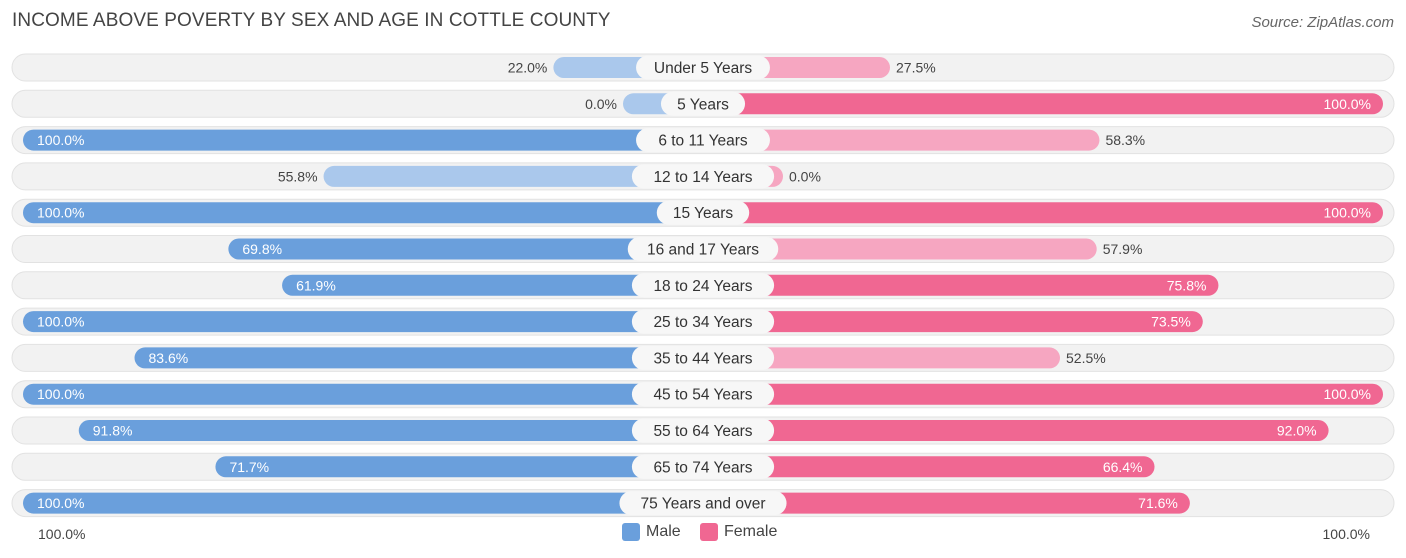 The width and height of the screenshot is (1406, 558). What do you see at coordinates (262, 249) in the screenshot?
I see `value-label-male-16-and-17-years: 69.8%` at bounding box center [262, 249].